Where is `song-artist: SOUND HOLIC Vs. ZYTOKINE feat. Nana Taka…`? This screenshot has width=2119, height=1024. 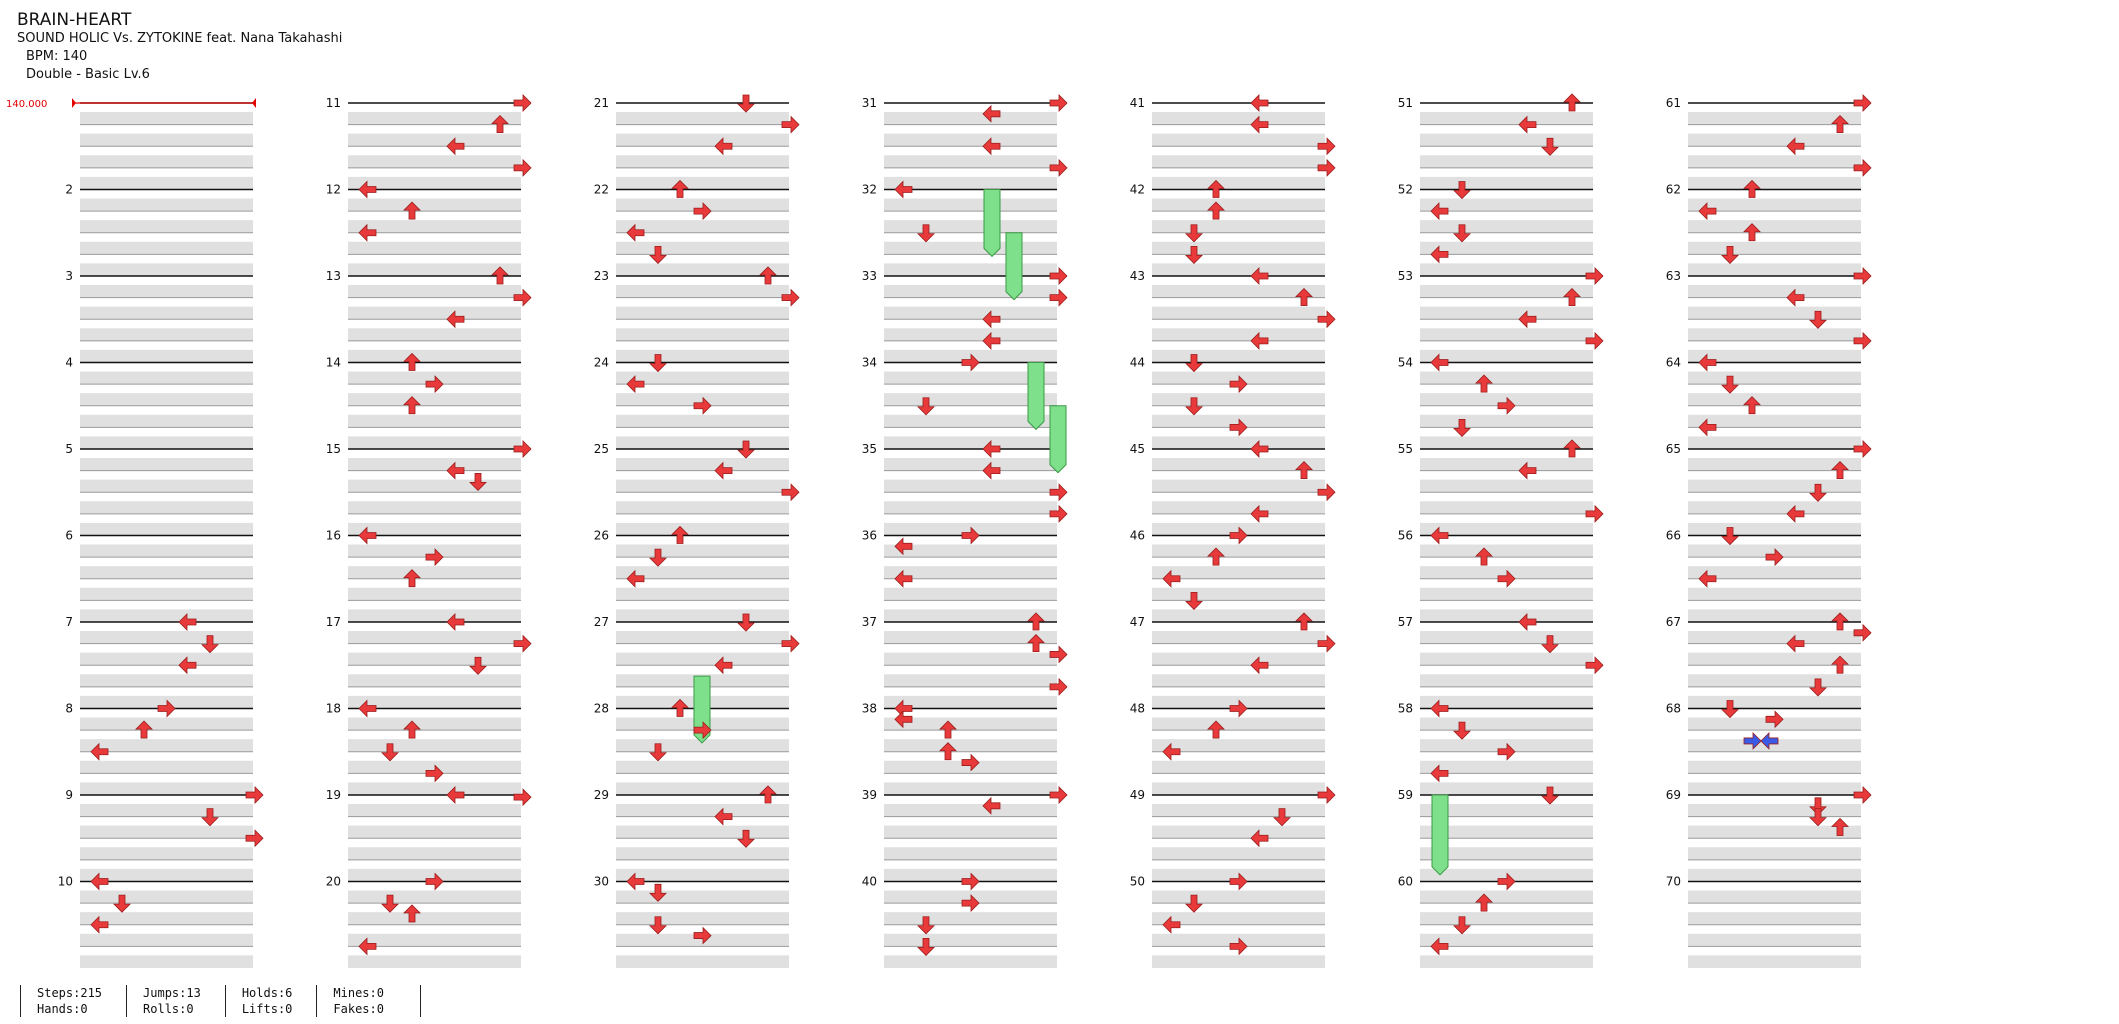
song-artist: SOUND HOLIC Vs. ZYTOKINE feat. Nana Taka… is located at coordinates (180, 38).